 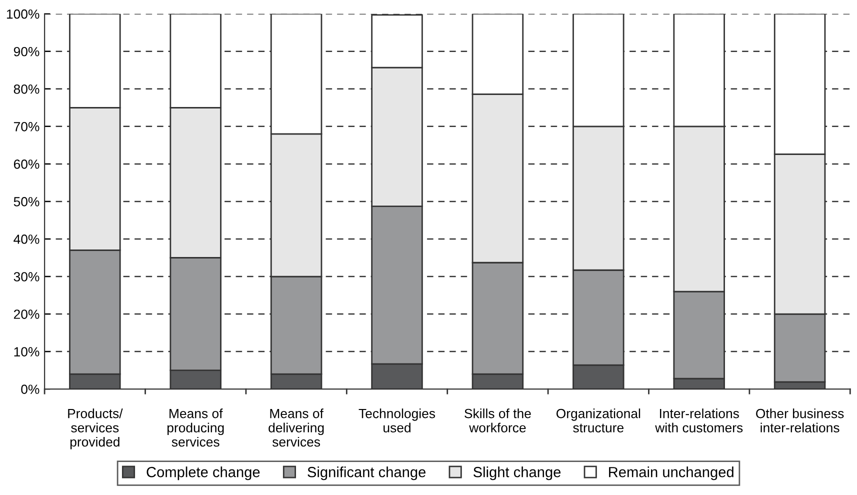 I want to click on legend-label: Remain unchanged, so click(x=671, y=473).